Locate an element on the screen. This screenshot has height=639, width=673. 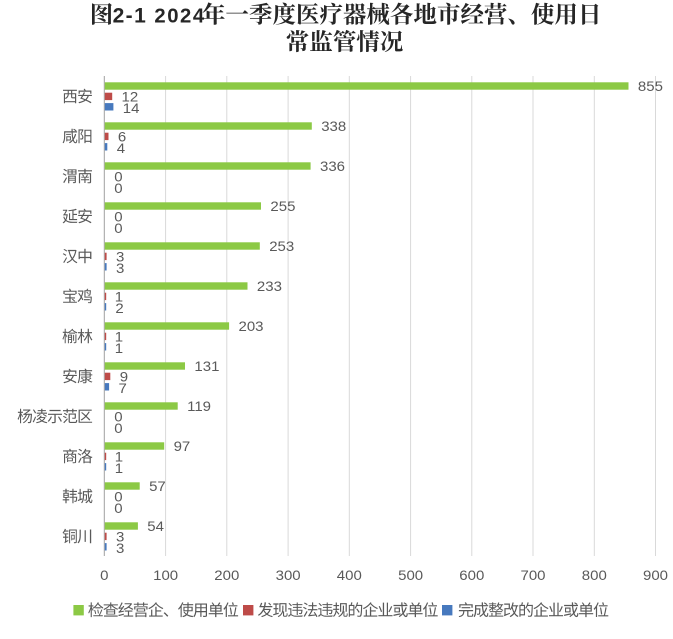
svg-text: 233 is located at coordinates (269, 287).